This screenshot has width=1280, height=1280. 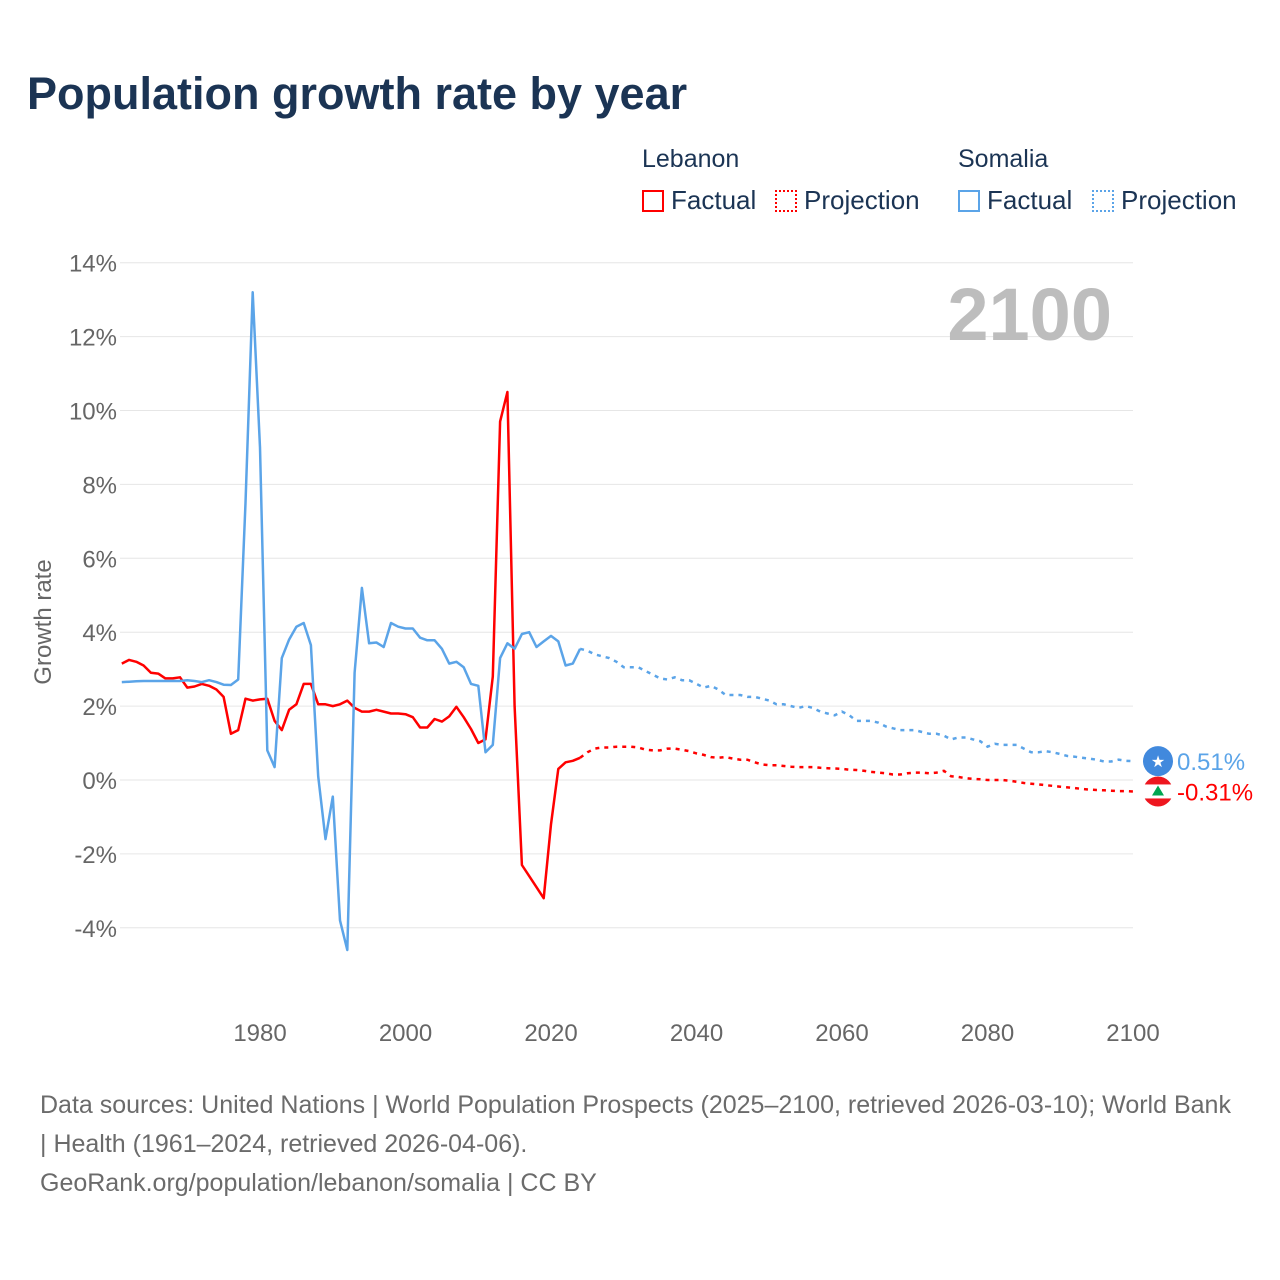 I want to click on legend-lebanon-factual: Factual, so click(x=699, y=200).